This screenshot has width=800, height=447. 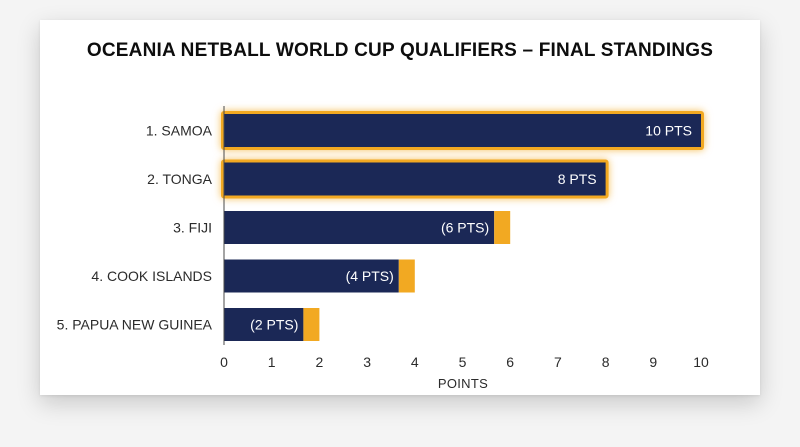 I want to click on x-tick-label-9: 9, so click(x=653, y=362).